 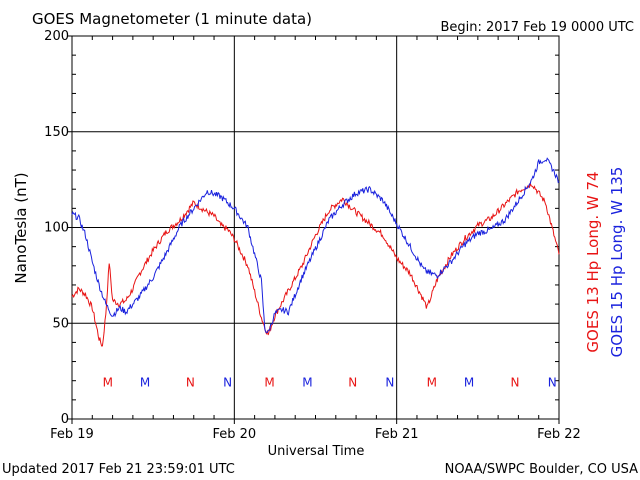 What do you see at coordinates (56, 228) in the screenshot?
I see `y-tick-label: 100` at bounding box center [56, 228].